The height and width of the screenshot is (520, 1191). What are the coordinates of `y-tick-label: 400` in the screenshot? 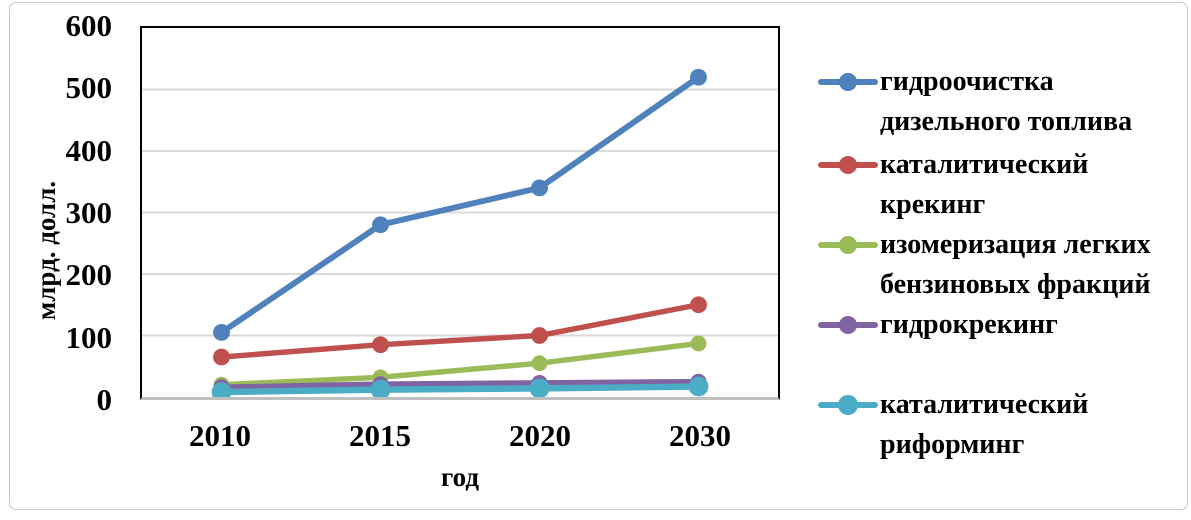 It's located at (89, 150).